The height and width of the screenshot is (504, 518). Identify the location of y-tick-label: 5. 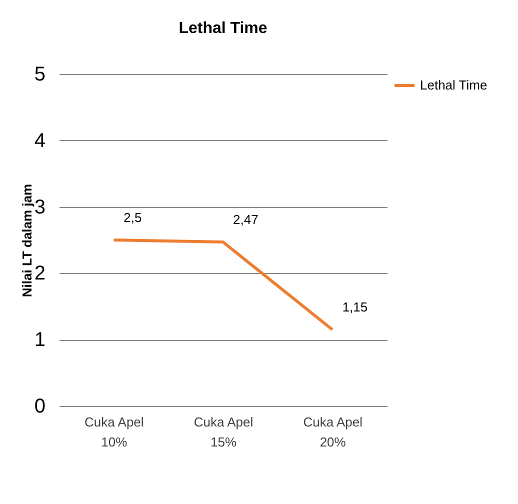
(40, 75).